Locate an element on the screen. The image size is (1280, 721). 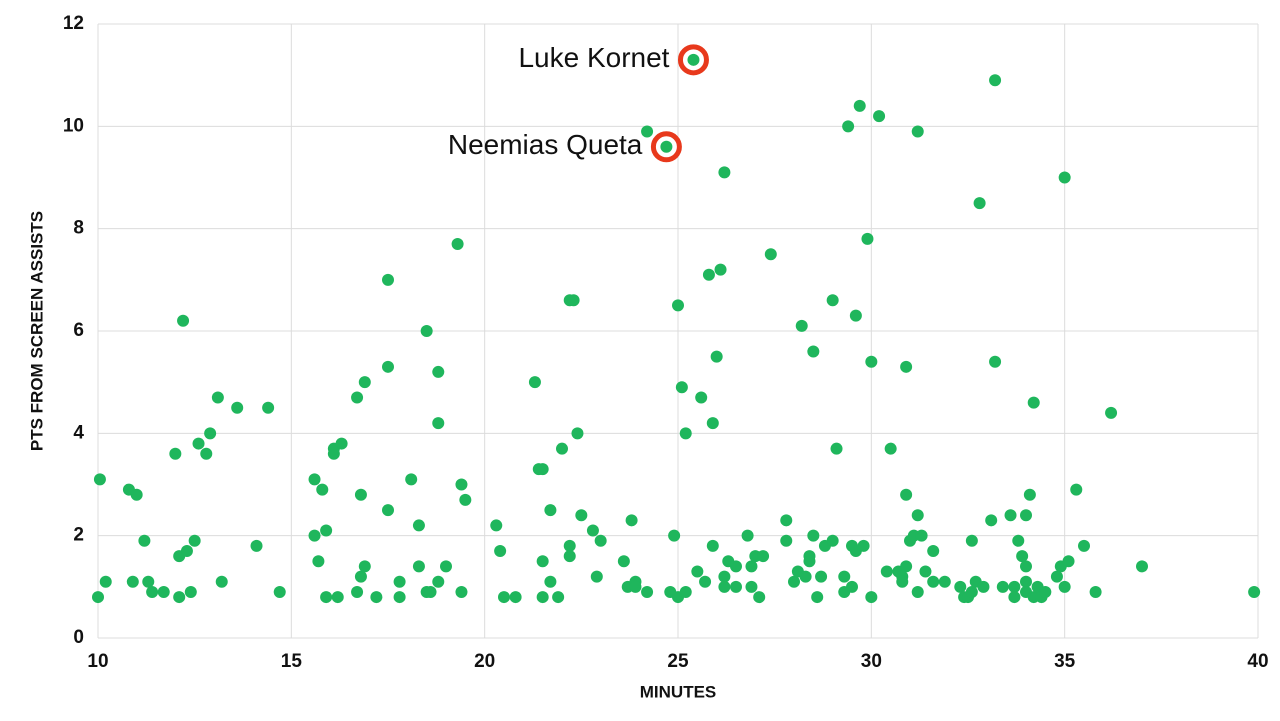
x-tick-label: 20 is located at coordinates (484, 661).